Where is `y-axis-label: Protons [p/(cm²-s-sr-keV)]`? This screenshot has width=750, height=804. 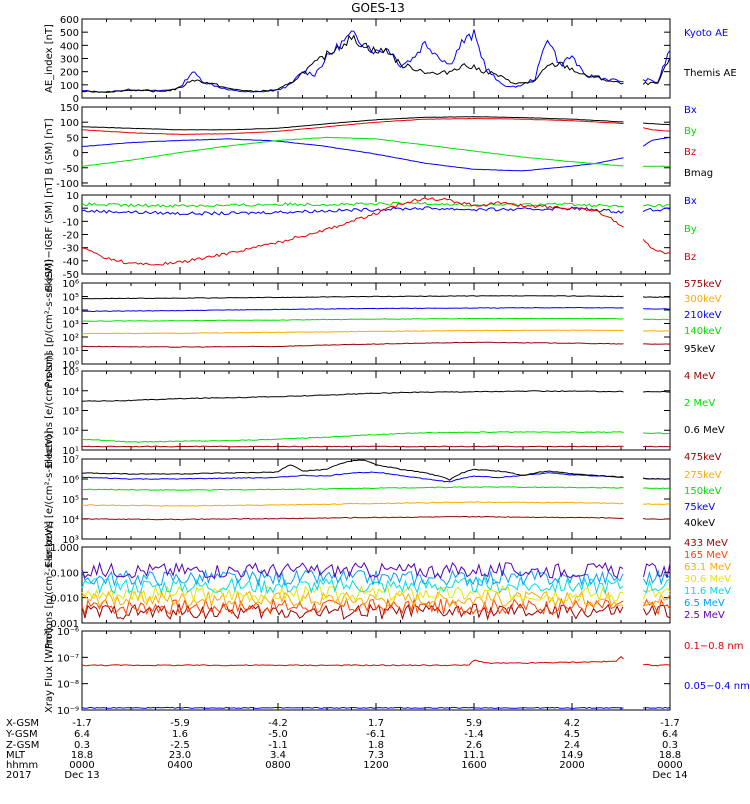 y-axis-label: Protons [p/(cm²-s-sr-keV)] is located at coordinates (49, 323).